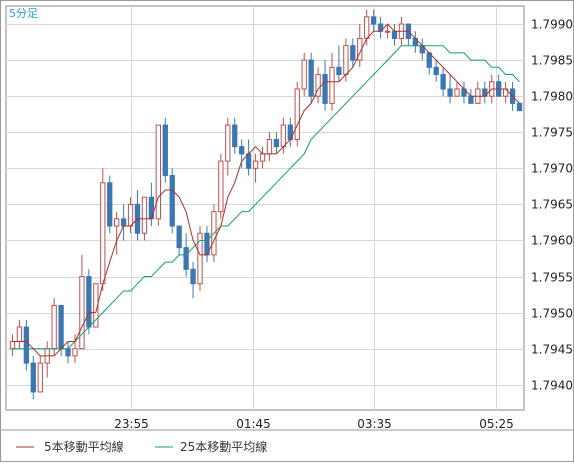 This screenshot has height=466, width=574. Describe the element at coordinates (552, 61) in the screenshot. I see `y-tick-label: 1.7985` at that location.